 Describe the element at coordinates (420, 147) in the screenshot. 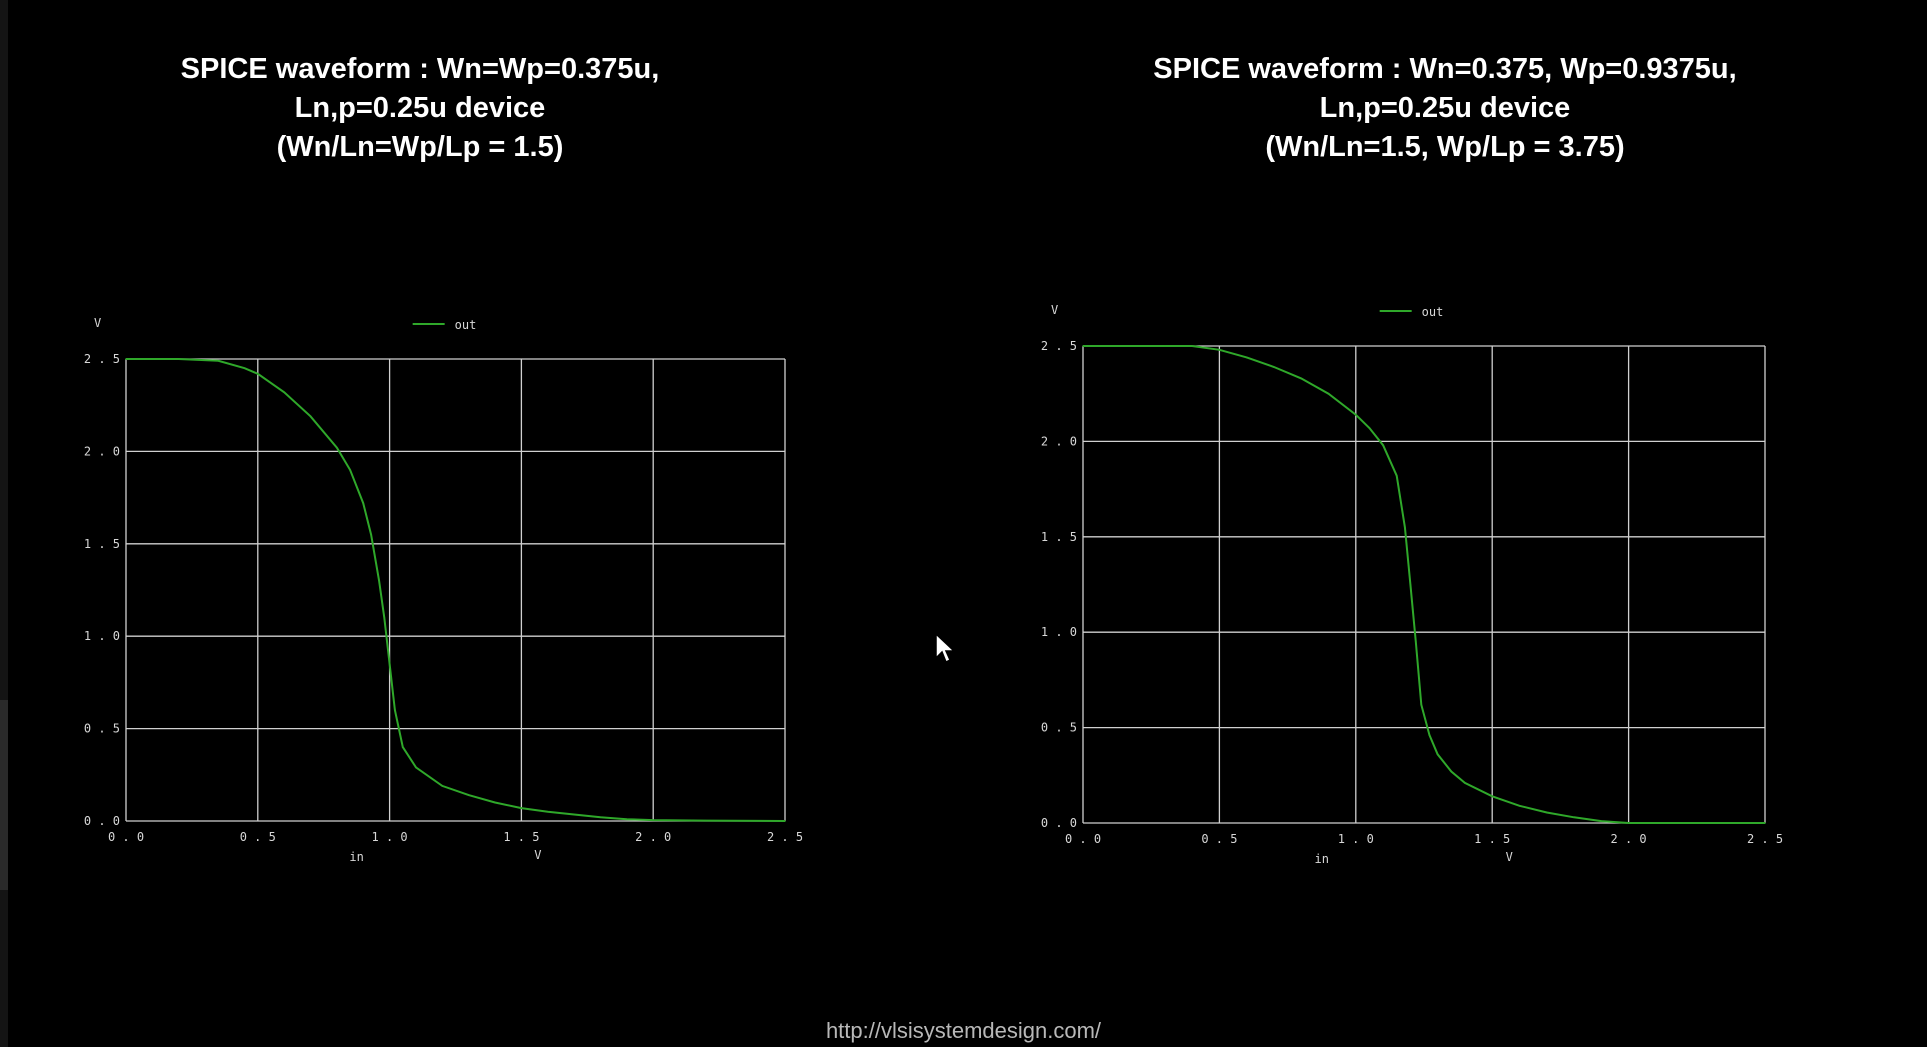

I see `left-title-line-3: (Wn/Ln=Wp/Lp = 1.5)` at that location.